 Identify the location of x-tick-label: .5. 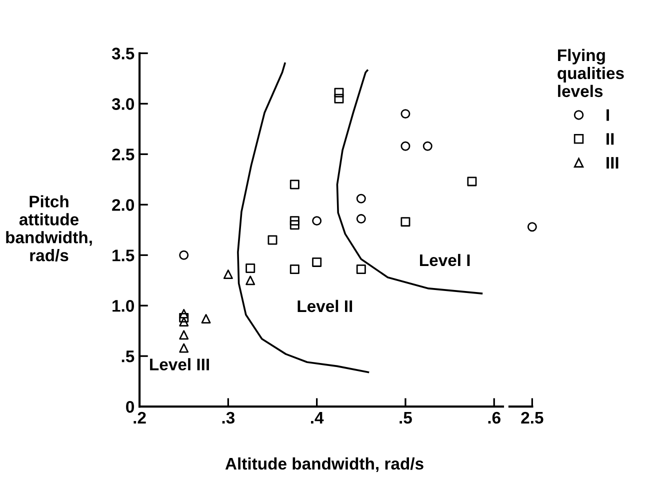
(406, 418).